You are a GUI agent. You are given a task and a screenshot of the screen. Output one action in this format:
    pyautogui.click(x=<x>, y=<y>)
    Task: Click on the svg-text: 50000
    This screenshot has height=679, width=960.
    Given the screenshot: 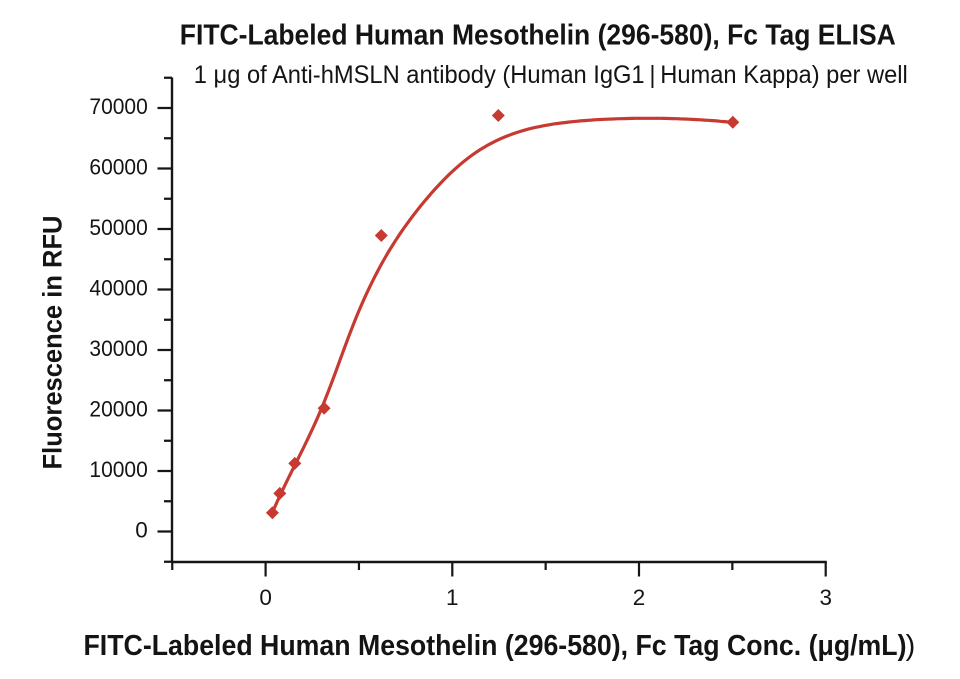 What is the action you would take?
    pyautogui.click(x=118, y=227)
    